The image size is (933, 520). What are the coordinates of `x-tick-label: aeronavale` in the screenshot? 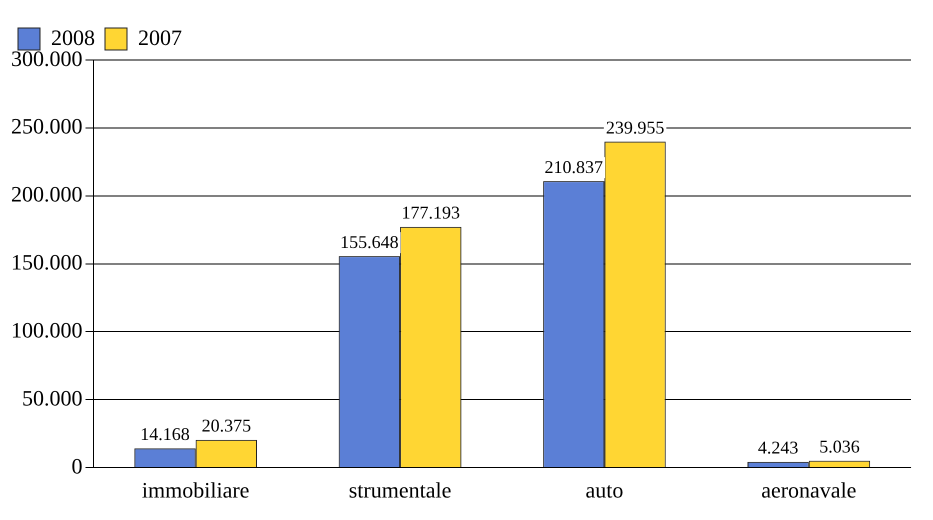 It's located at (808, 490).